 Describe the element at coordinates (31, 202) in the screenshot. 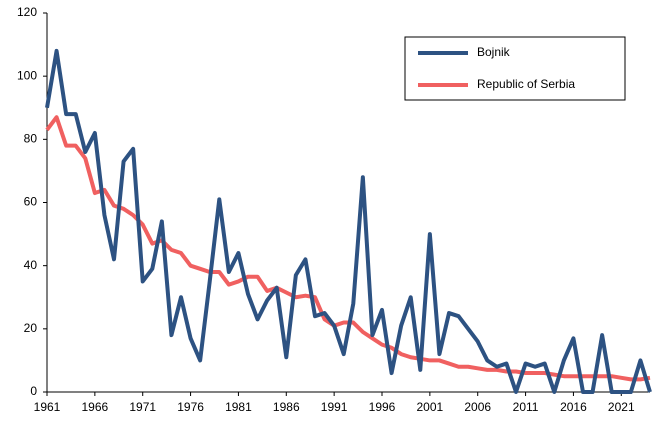

I see `y-tick-label: 60` at that location.